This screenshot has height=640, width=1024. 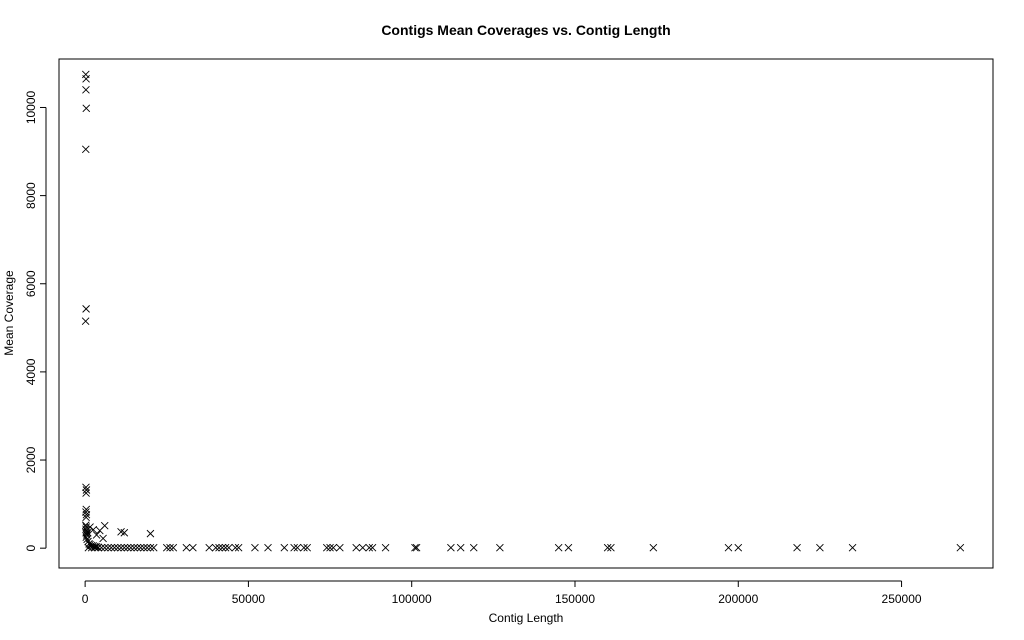 What do you see at coordinates (502, 593) in the screenshot?
I see `x-axis: 0 50000 100000 150000 200000 250000` at bounding box center [502, 593].